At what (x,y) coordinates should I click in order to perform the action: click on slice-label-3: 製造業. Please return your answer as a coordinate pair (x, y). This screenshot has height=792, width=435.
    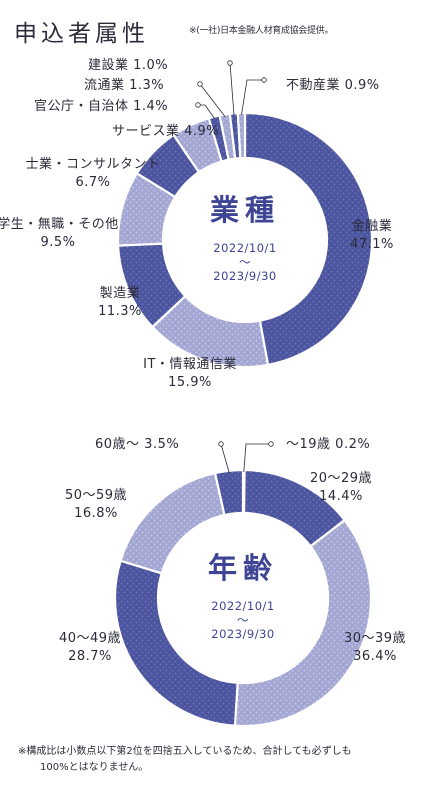
    Looking at the image, I should click on (120, 293).